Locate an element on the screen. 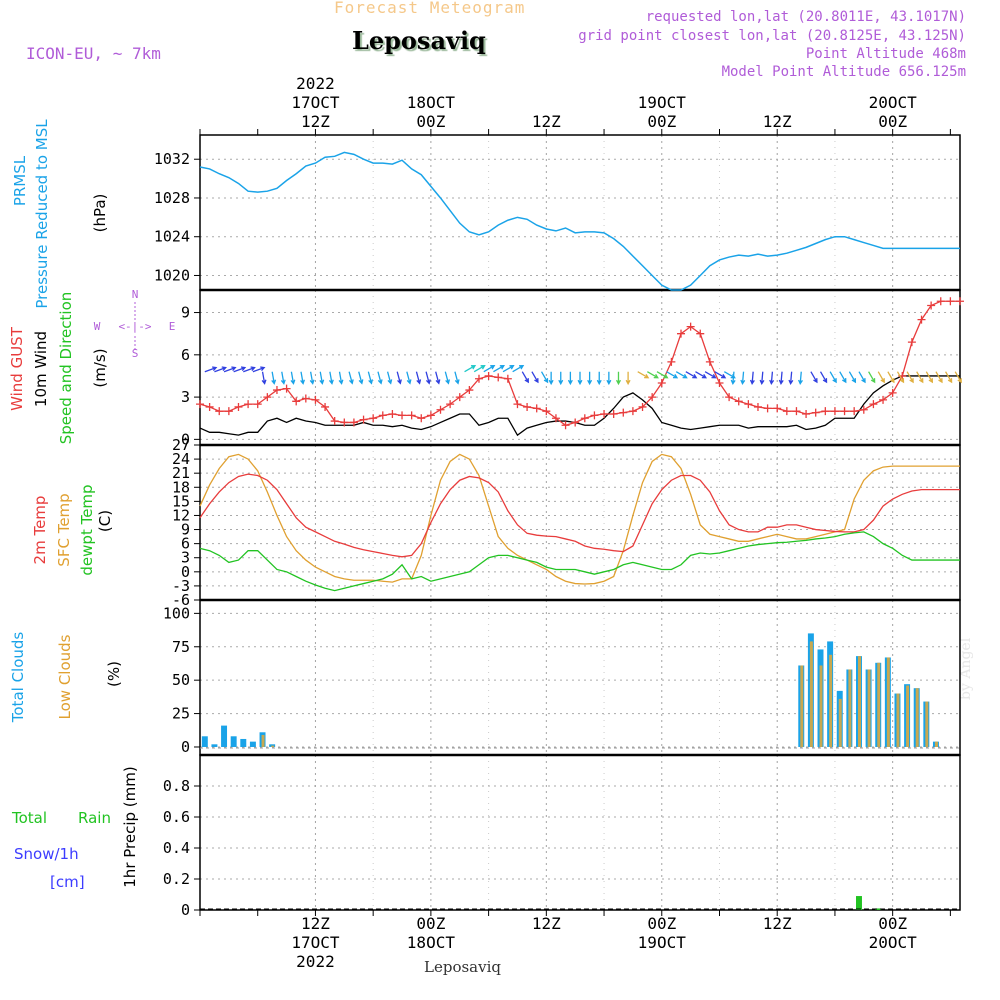 The height and width of the screenshot is (1000, 1000). rain-bar is located at coordinates (878, 909).